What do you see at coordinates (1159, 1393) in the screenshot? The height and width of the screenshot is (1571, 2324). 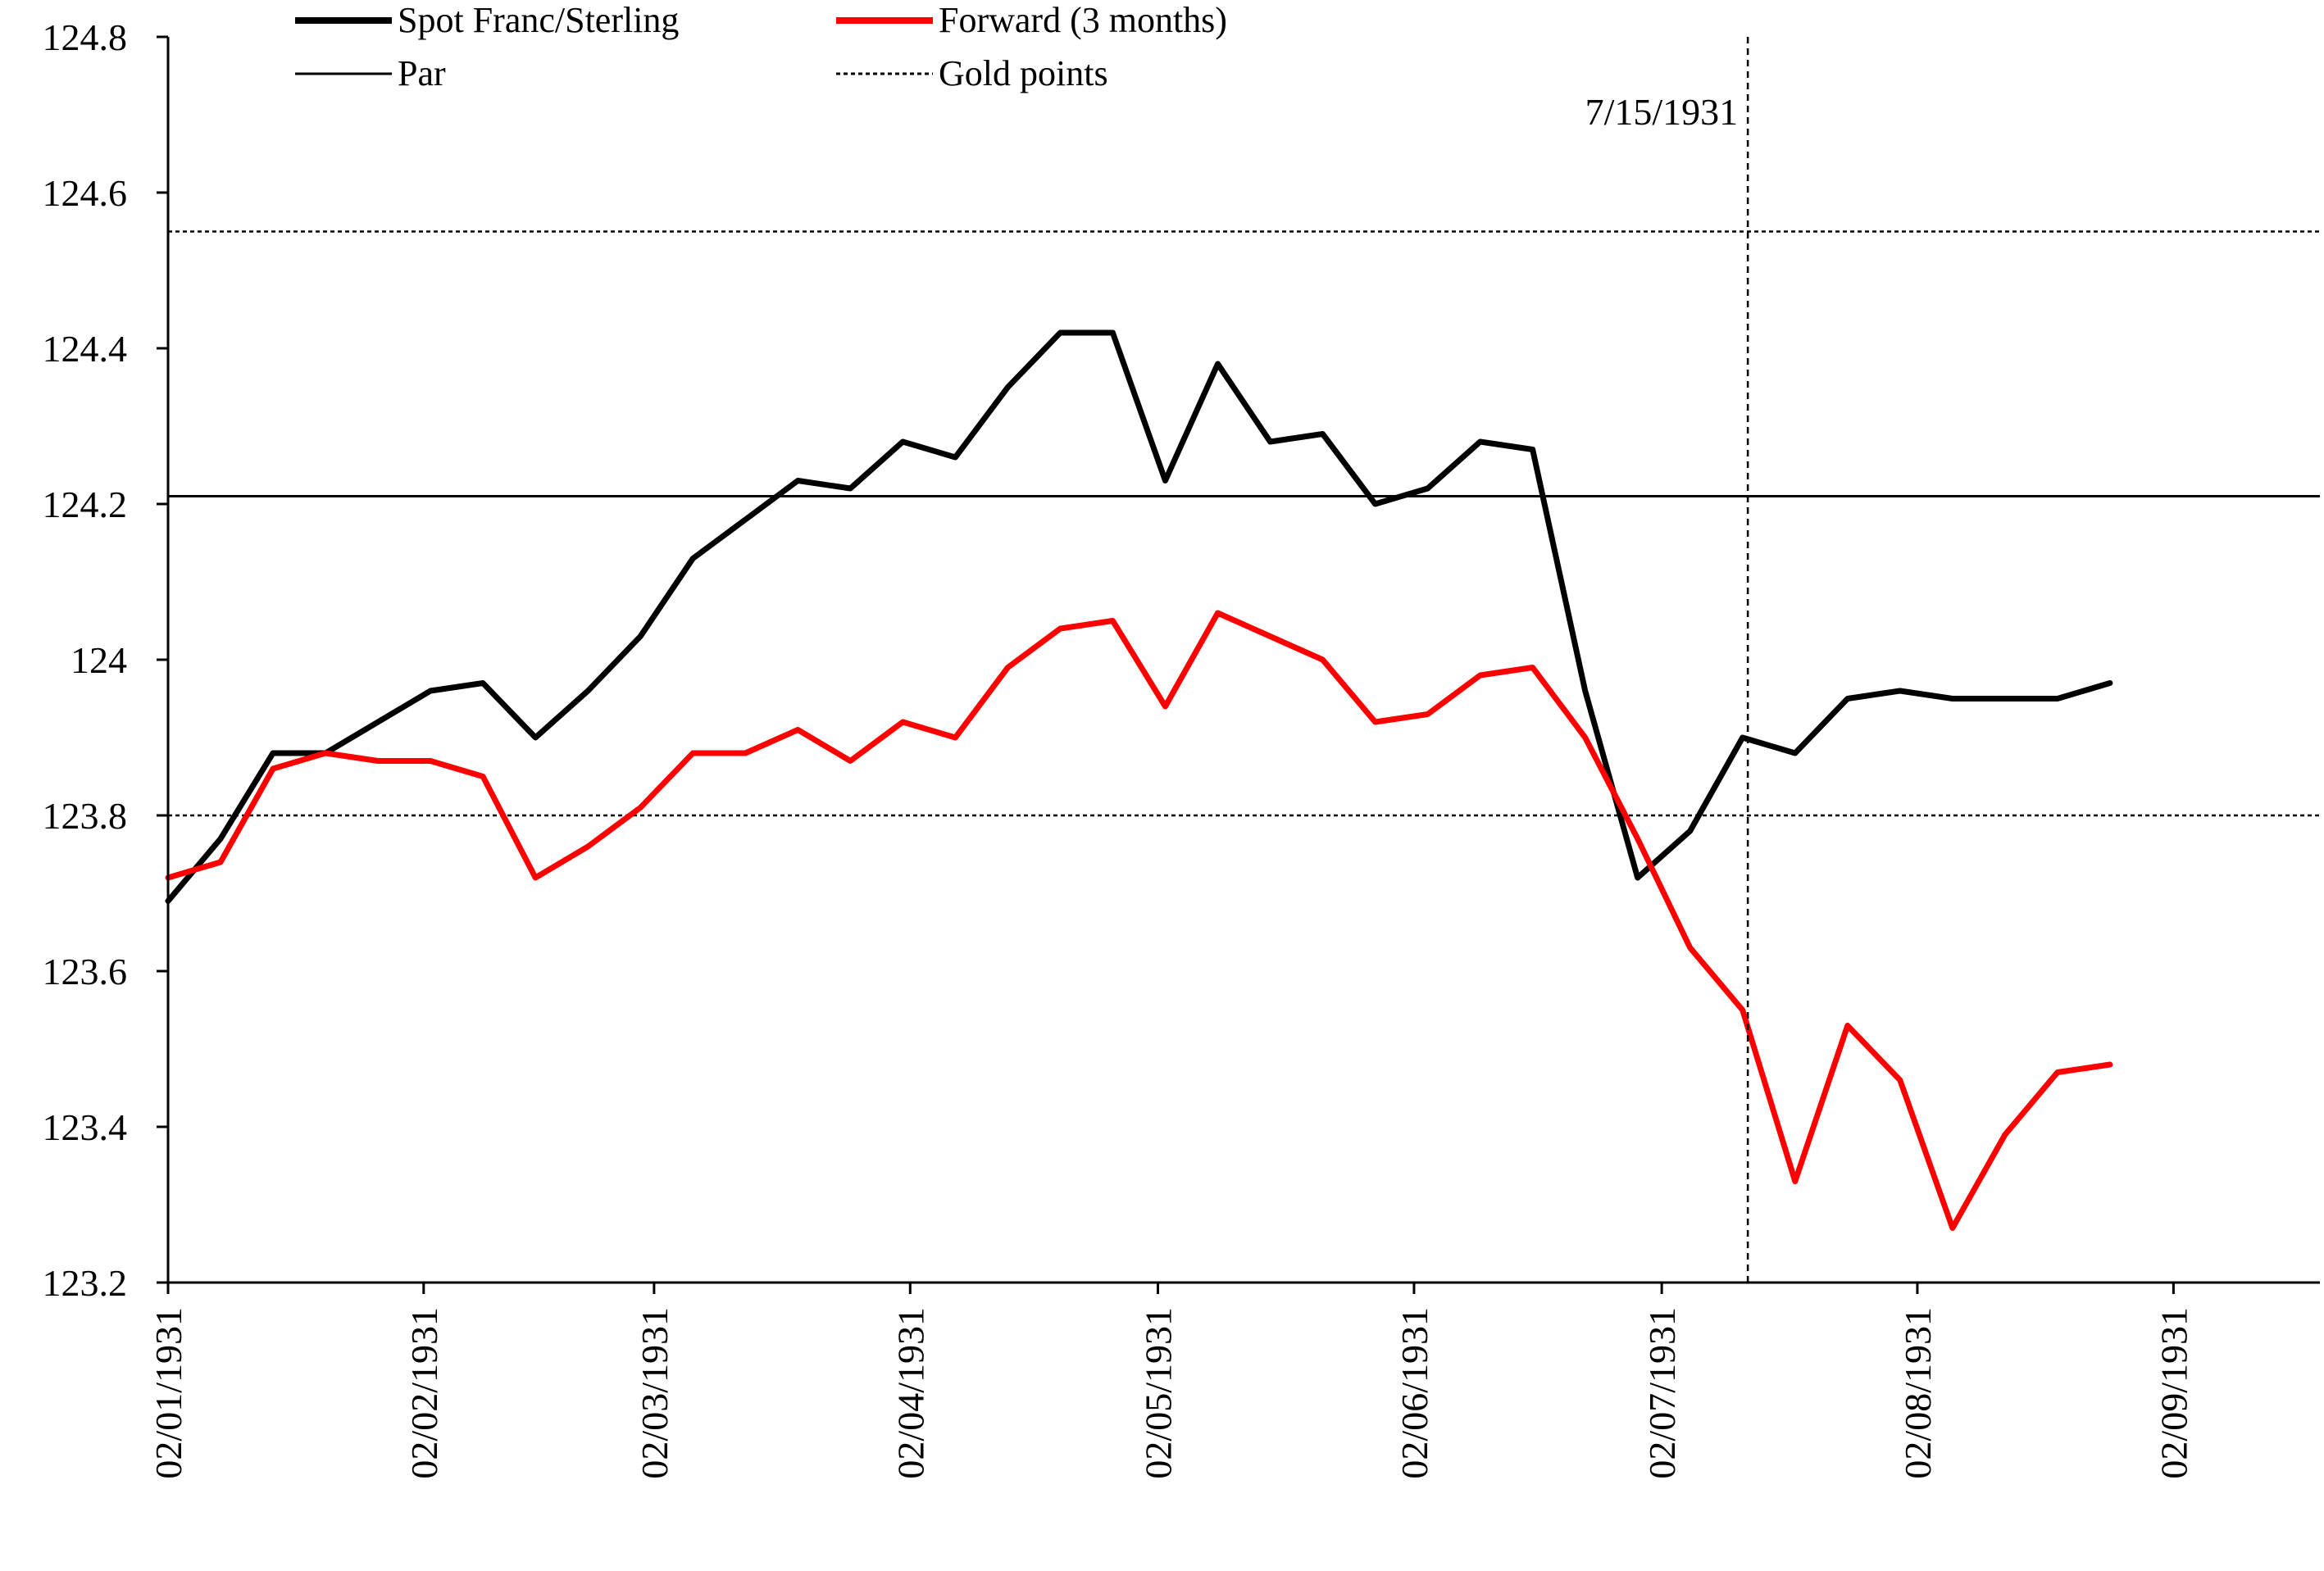 I see `x-tick-label: 02/05/1931` at bounding box center [1159, 1393].